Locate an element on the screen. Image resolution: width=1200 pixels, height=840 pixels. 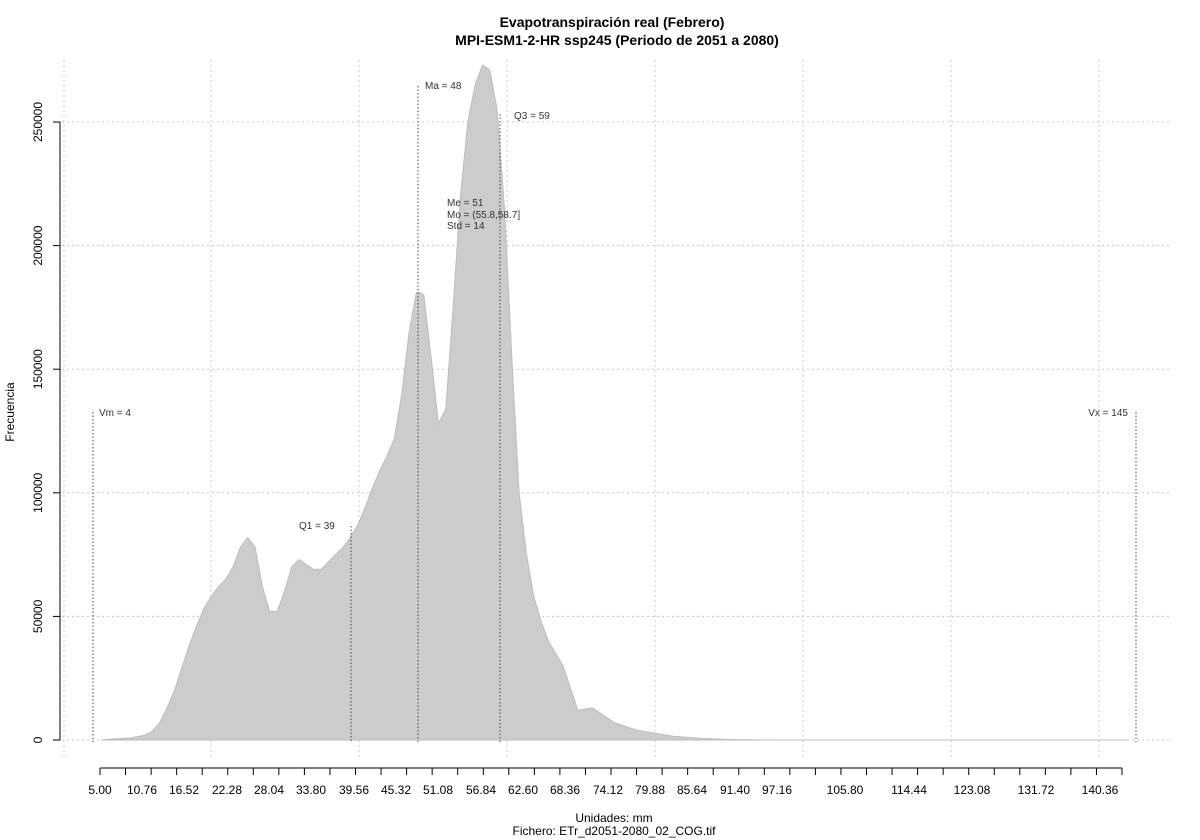
y-tick-label: 50000 is located at coordinates (38, 616).